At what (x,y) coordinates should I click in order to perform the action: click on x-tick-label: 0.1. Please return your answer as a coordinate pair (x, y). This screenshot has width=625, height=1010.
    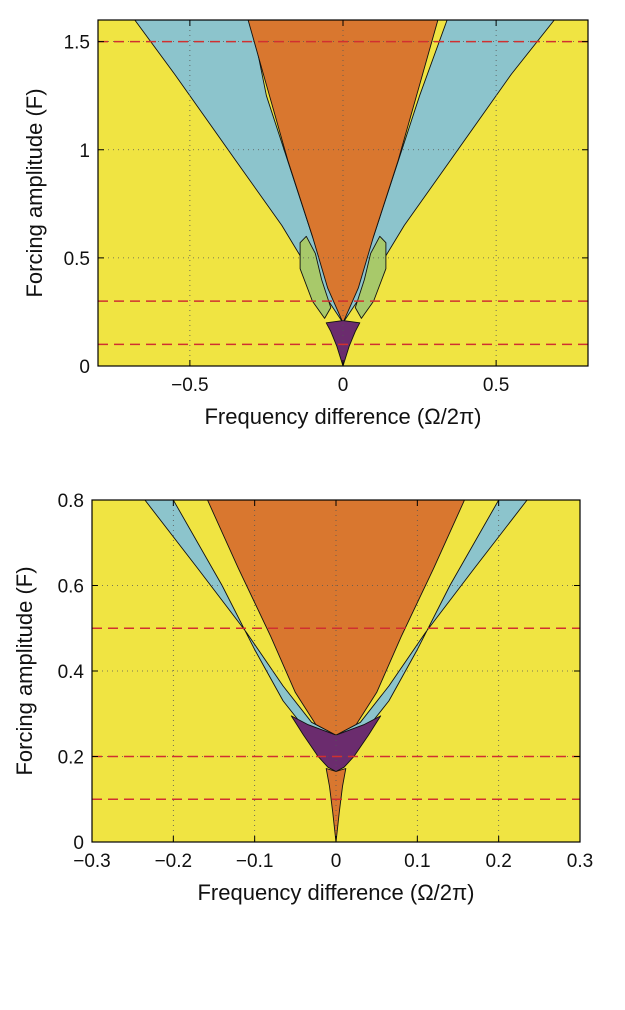
    Looking at the image, I should click on (417, 861).